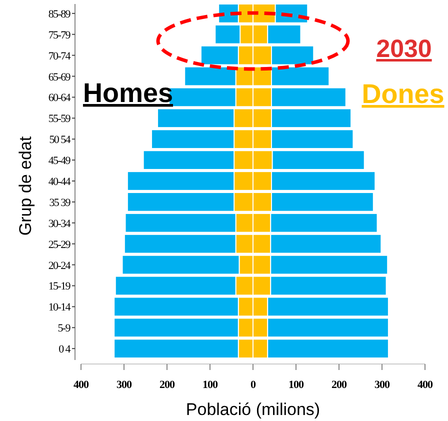  What do you see at coordinates (404, 49) in the screenshot?
I see `annotation: 2030` at bounding box center [404, 49].